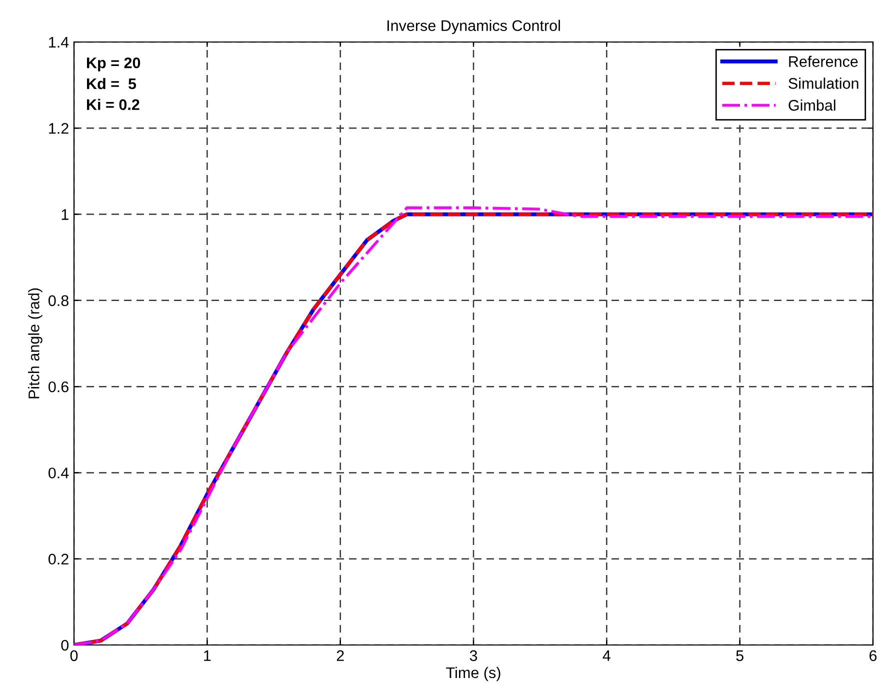  What do you see at coordinates (74, 656) in the screenshot?
I see `x-tick-label: 0` at bounding box center [74, 656].